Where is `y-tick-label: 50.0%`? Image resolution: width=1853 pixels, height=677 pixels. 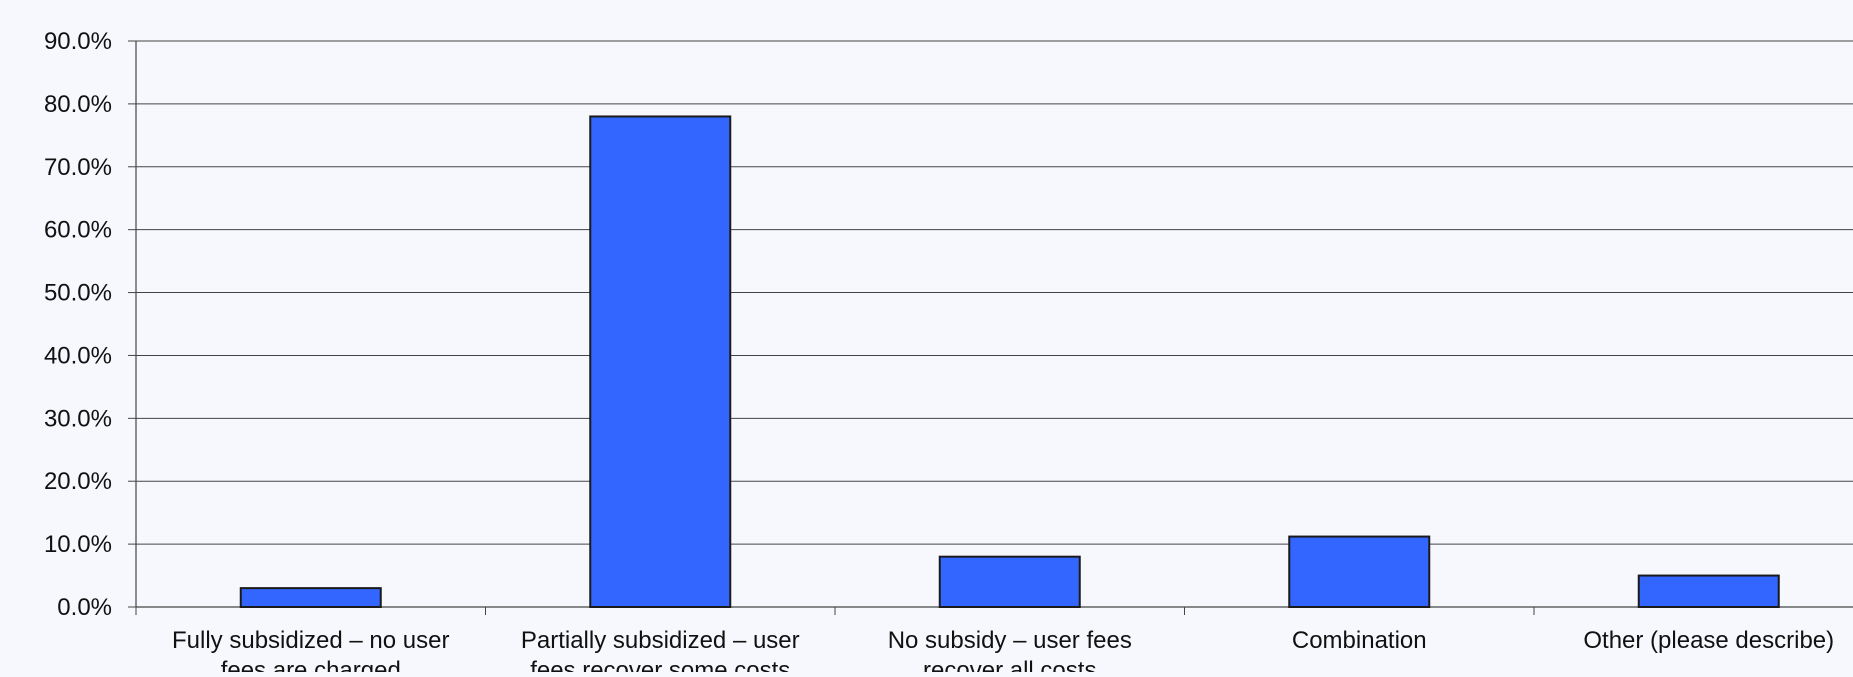 y-tick-label: 50.0% is located at coordinates (78, 293).